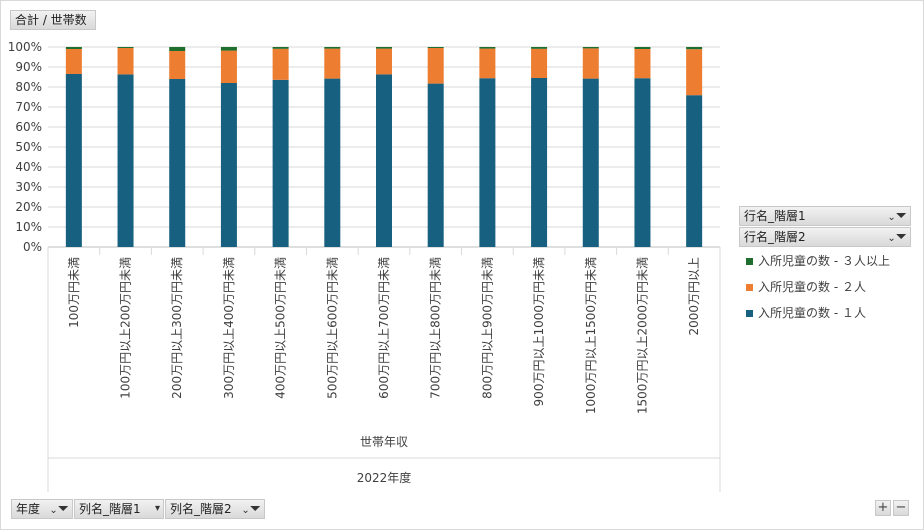  What do you see at coordinates (281, 328) in the screenshot?
I see `x-tick-label: 400万円以上500万円未満` at bounding box center [281, 328].